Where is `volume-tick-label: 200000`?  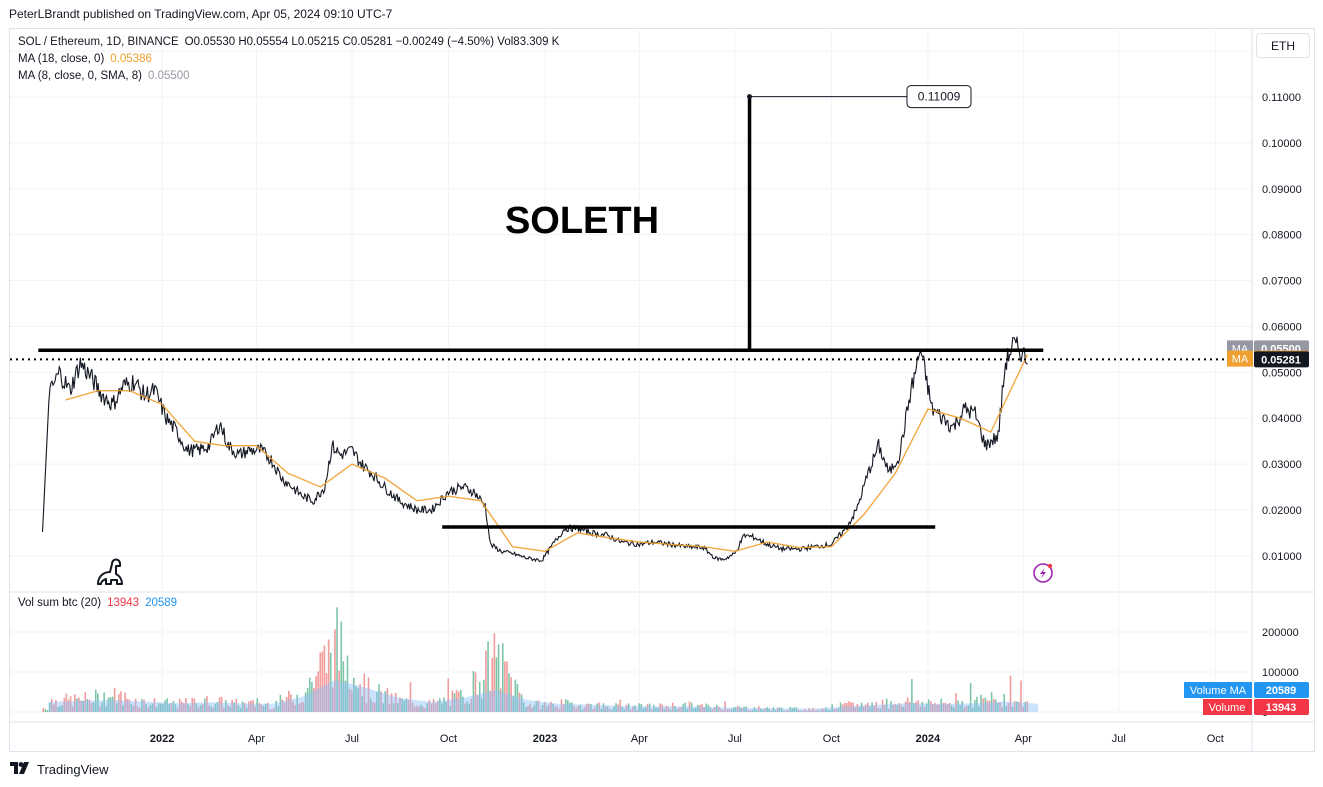
volume-tick-label: 200000 is located at coordinates (1280, 633).